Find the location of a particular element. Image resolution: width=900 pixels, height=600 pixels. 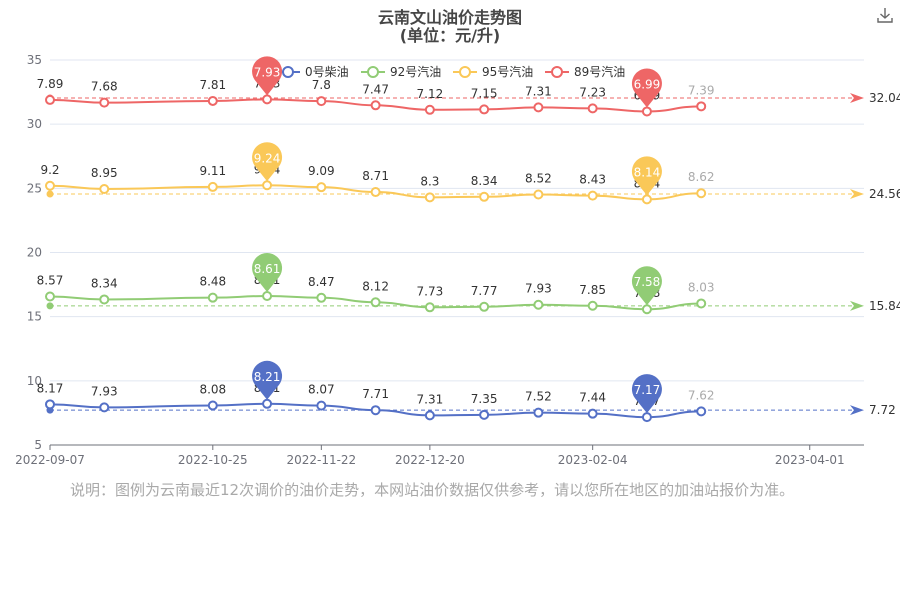

data-label: 7.35 is located at coordinates (484, 399).